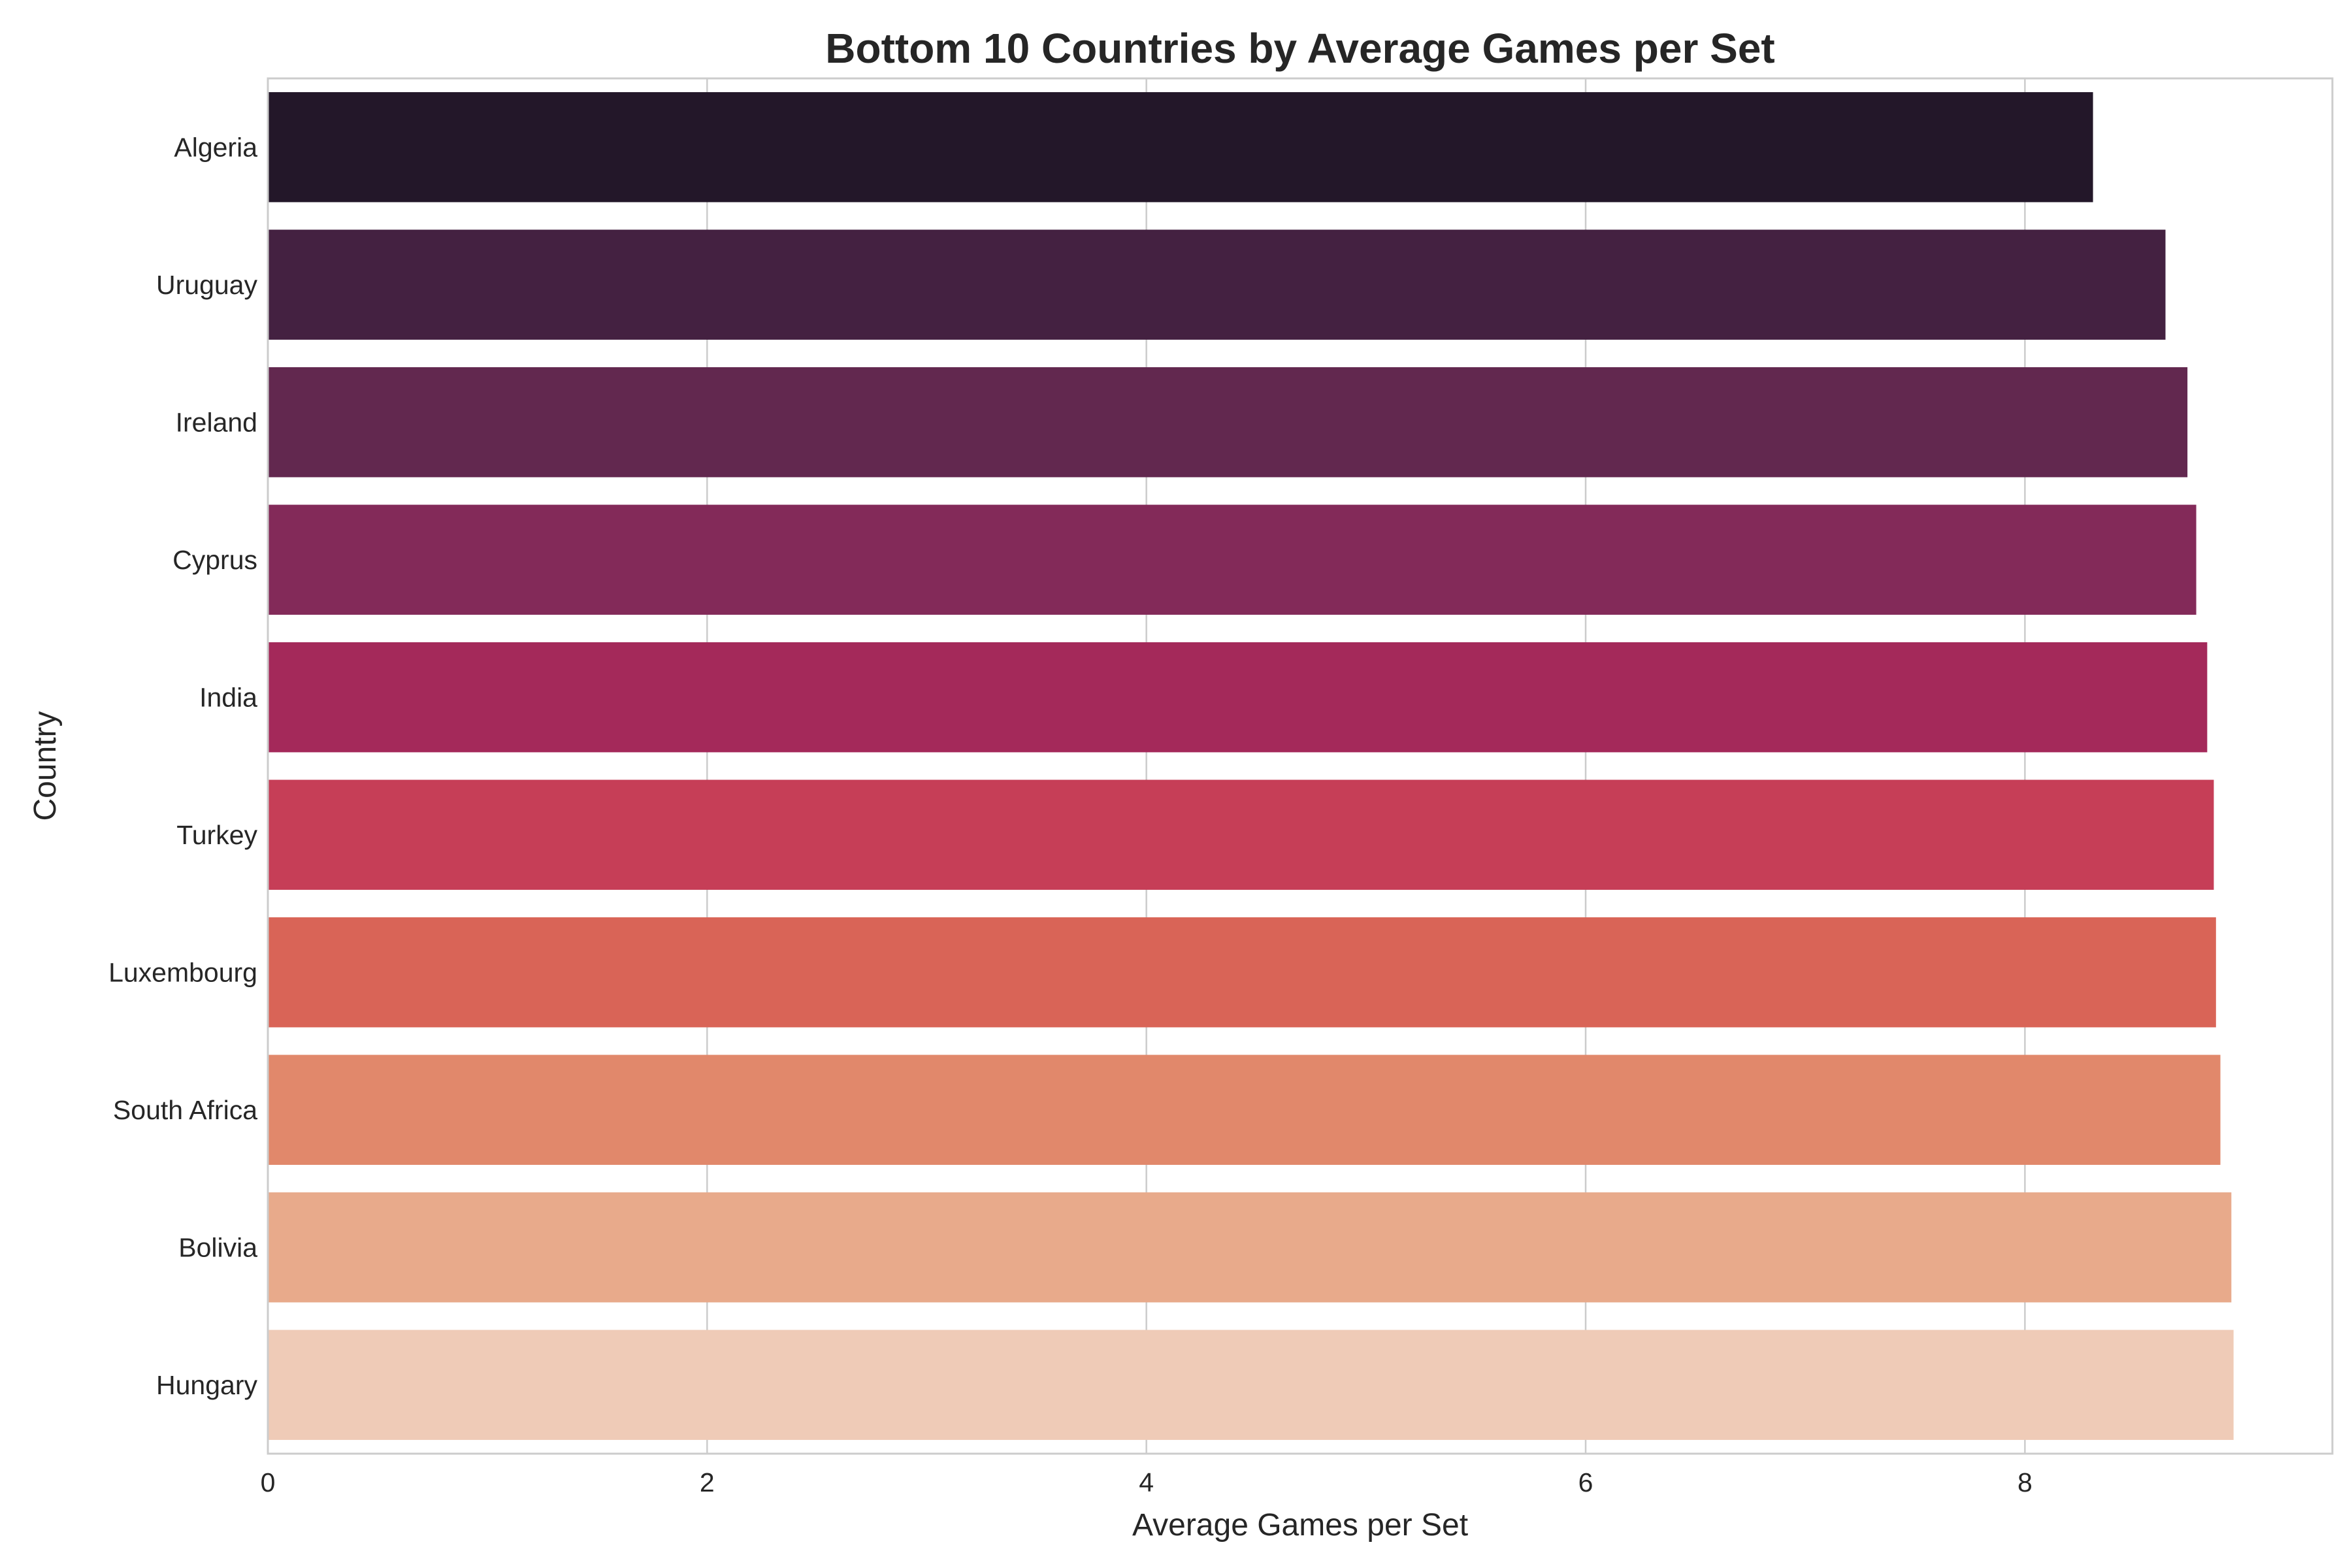  What do you see at coordinates (214, 560) in the screenshot?
I see `y-tick-label: Cyprus` at bounding box center [214, 560].